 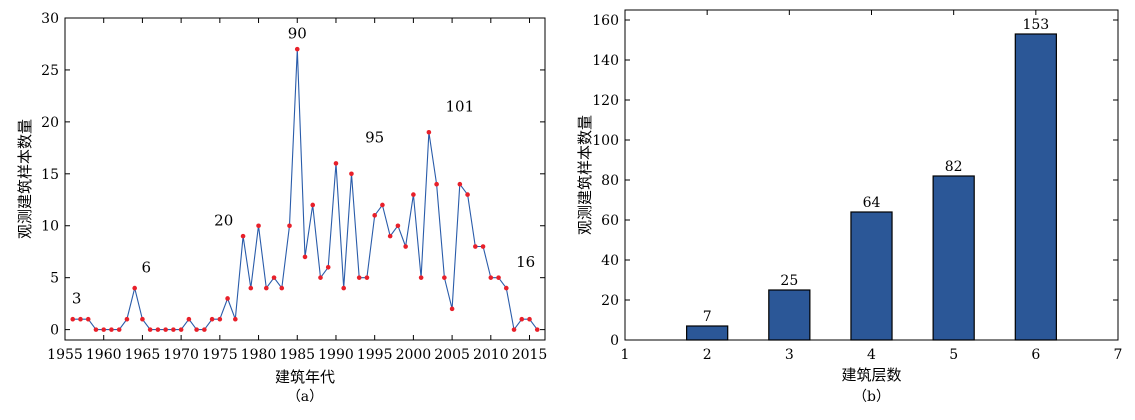 I want to click on y-tick-label-b: 40, so click(x=610, y=261).